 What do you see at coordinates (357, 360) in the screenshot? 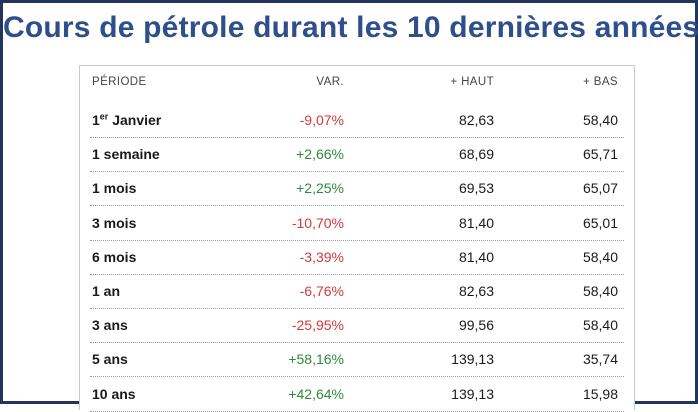
I see `table-row: 5 ans +58,16% 139,13 35,74` at bounding box center [357, 360].